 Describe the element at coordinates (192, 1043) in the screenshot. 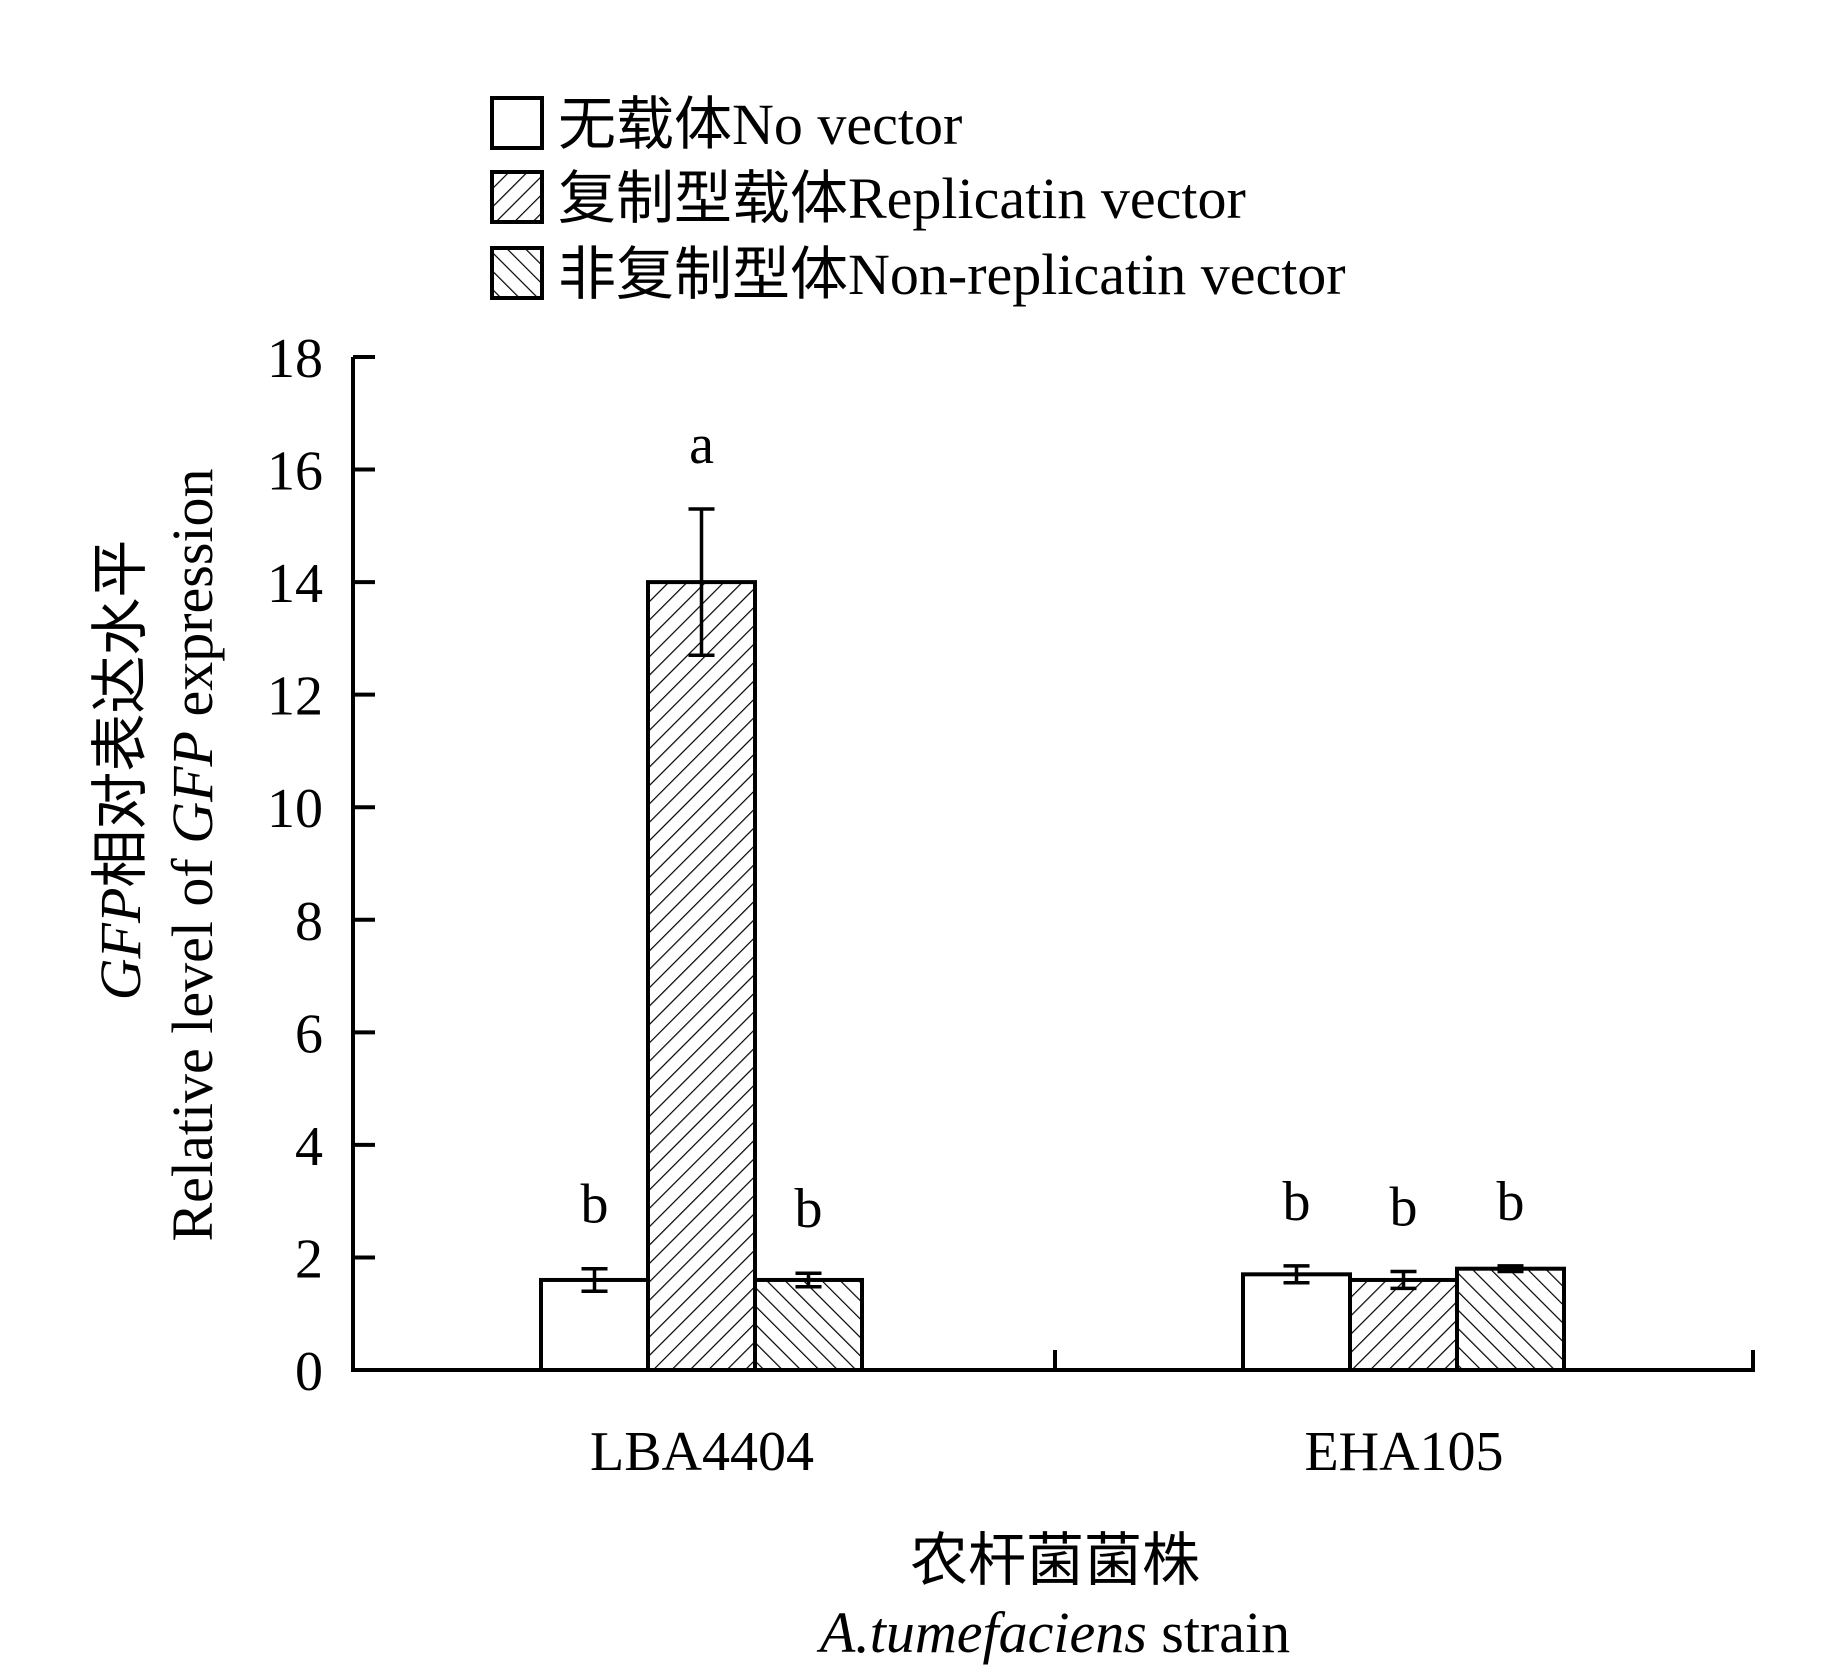

I see `y-axis-title-prefix: Relative level of` at that location.